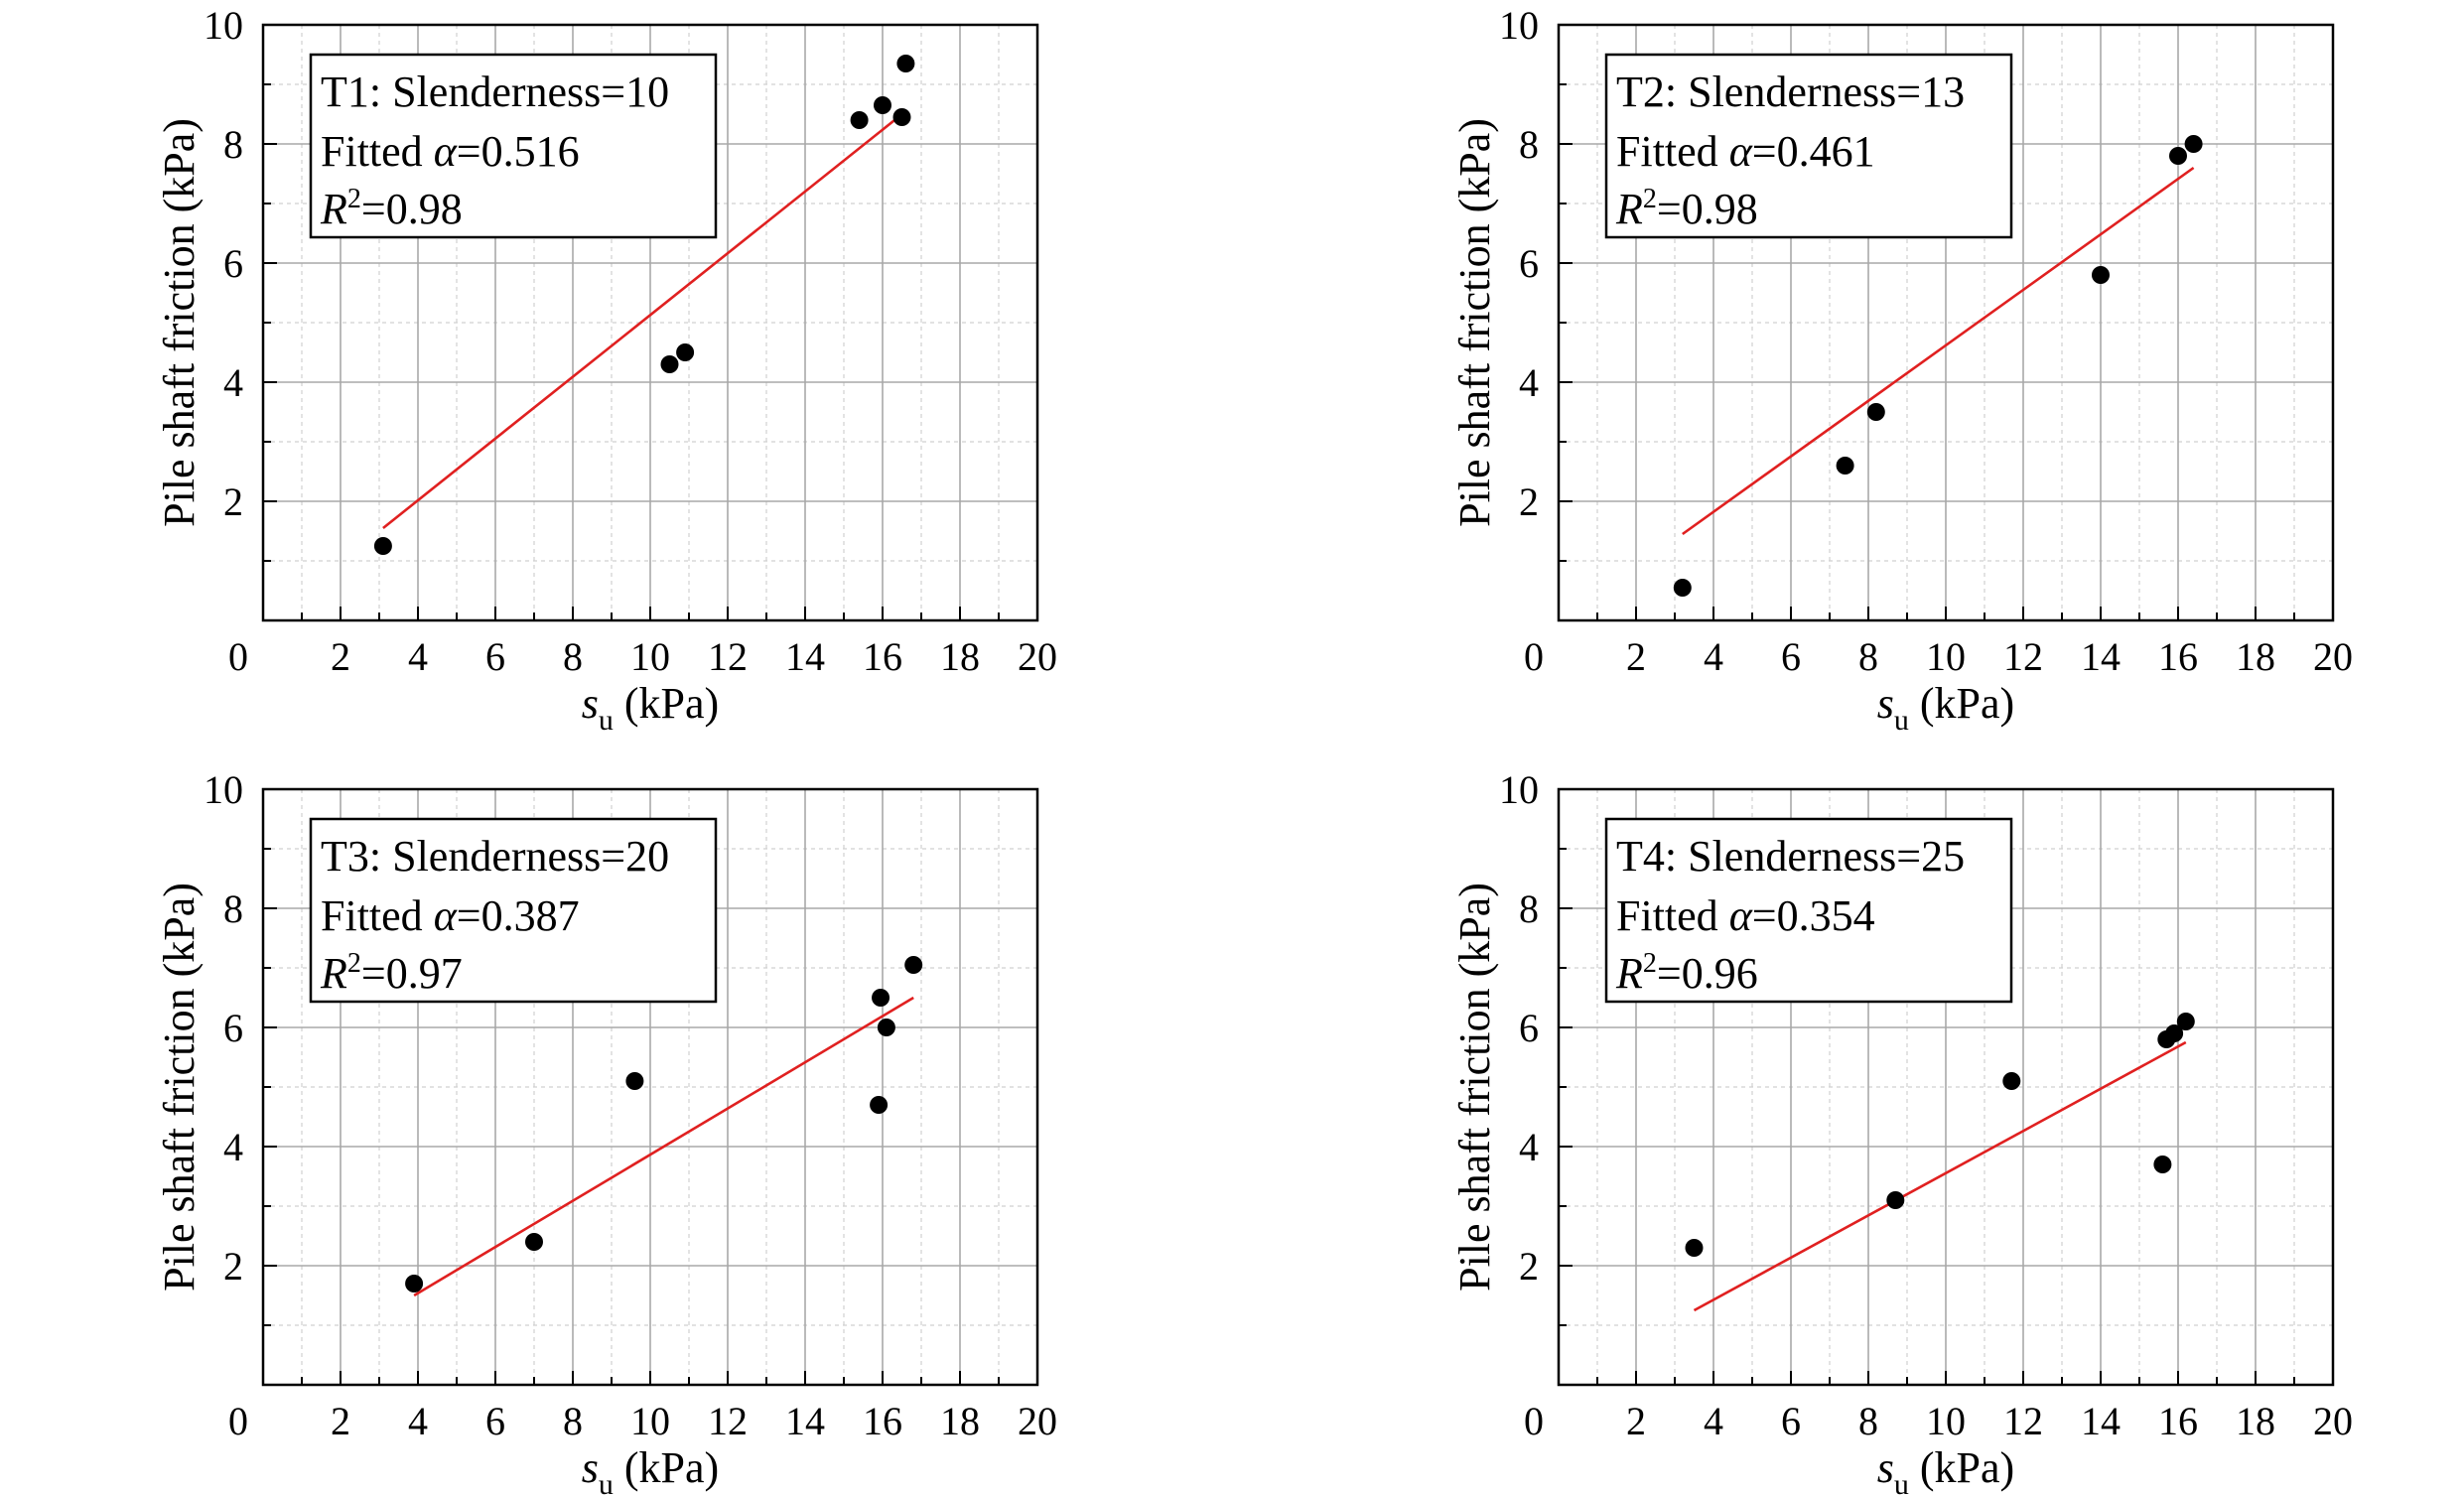  I want to click on x-axis-label-symbol: s, so click(590, 703).